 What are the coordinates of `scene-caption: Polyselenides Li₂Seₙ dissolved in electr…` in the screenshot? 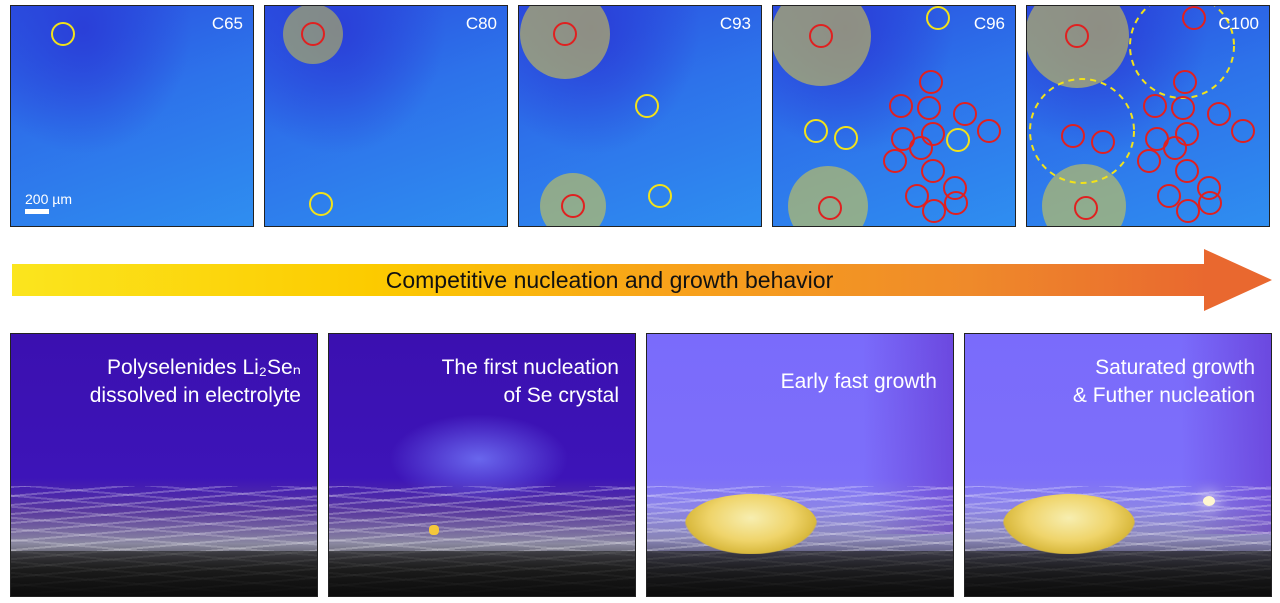 It's located at (195, 381).